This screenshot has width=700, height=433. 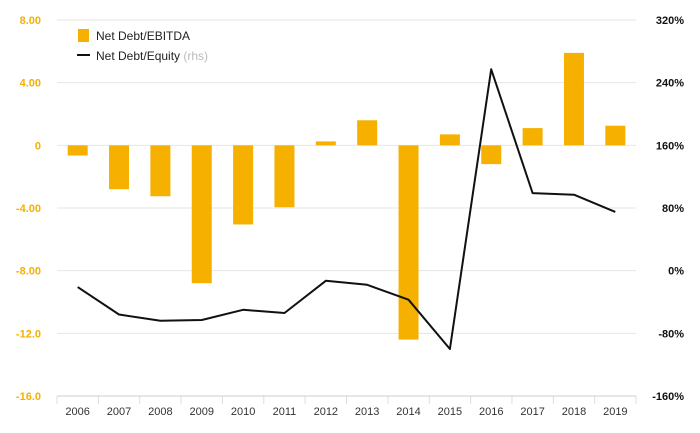 I want to click on x-tick-label: 2015, so click(x=450, y=412).